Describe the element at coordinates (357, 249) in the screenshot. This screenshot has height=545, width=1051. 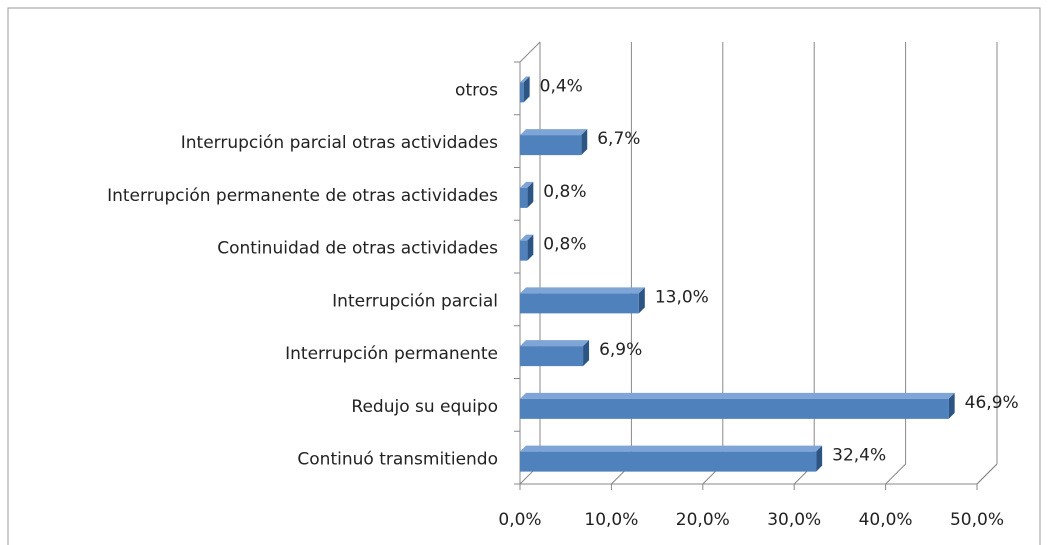
I see `category-label: Continuidad de otras actividades` at that location.